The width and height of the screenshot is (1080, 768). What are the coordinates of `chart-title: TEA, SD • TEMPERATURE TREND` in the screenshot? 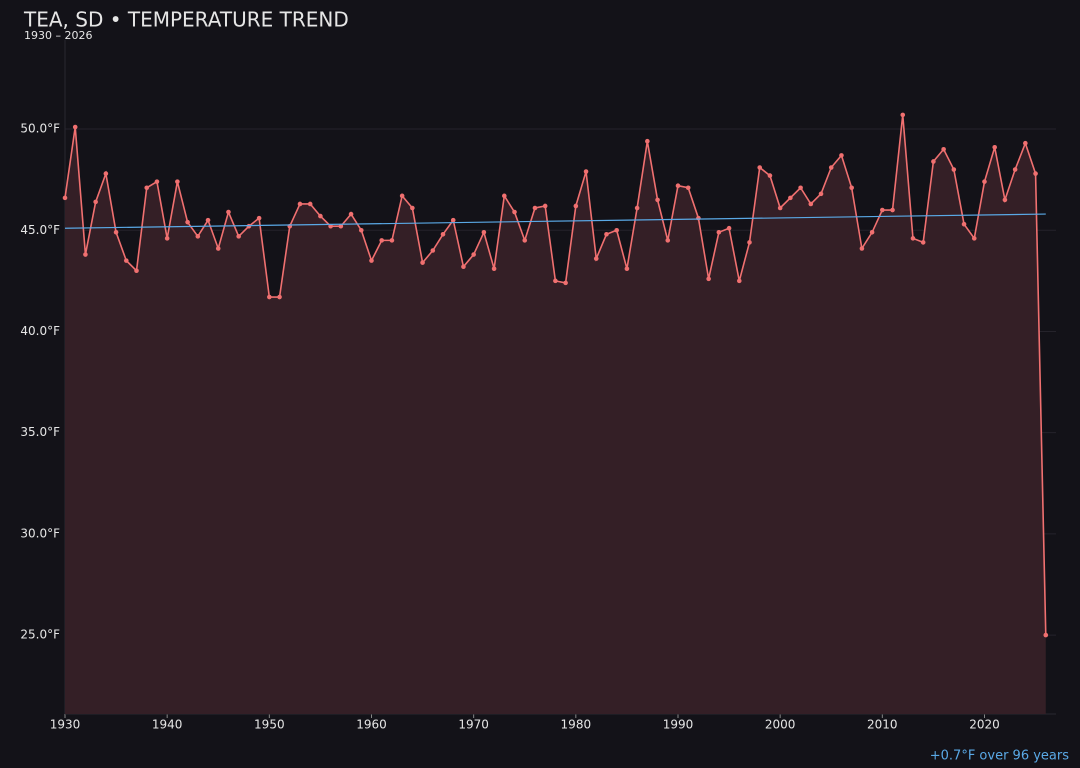 It's located at (186, 20).